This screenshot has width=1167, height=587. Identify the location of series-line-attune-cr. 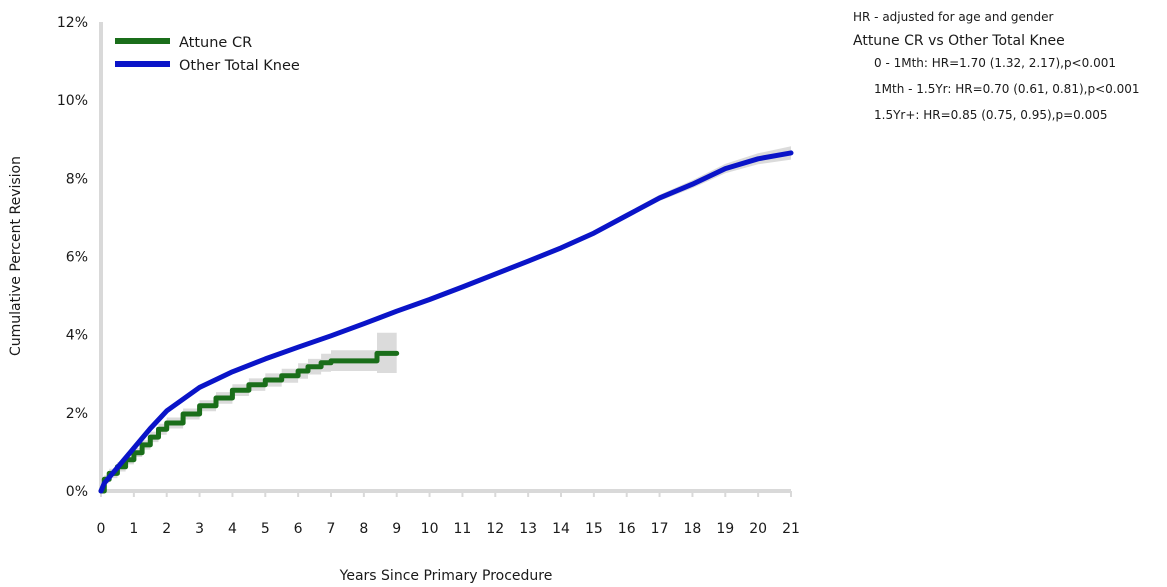
(249, 422).